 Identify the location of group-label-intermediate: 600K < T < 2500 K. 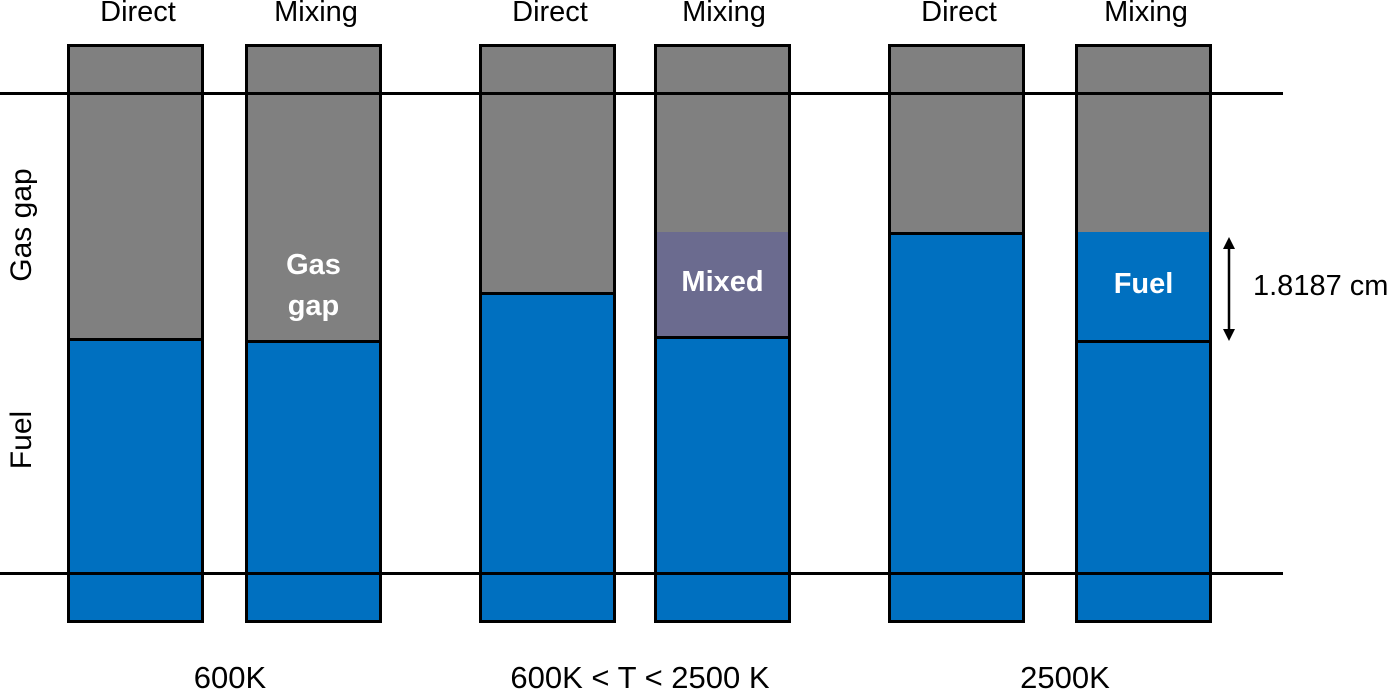
(640, 677).